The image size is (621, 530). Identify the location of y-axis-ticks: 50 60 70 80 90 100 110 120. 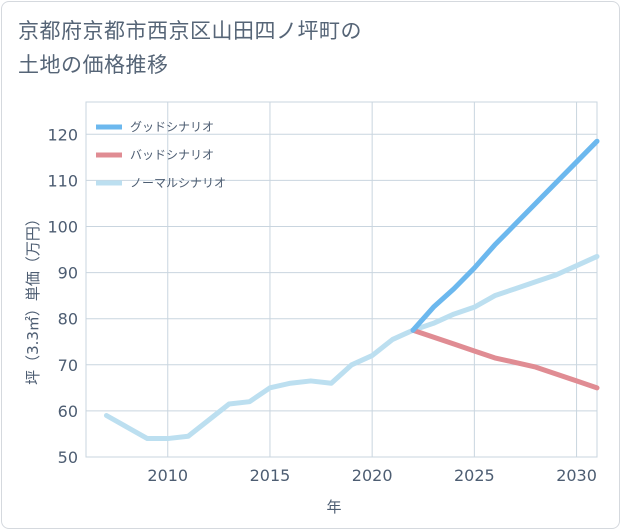
(62, 296).